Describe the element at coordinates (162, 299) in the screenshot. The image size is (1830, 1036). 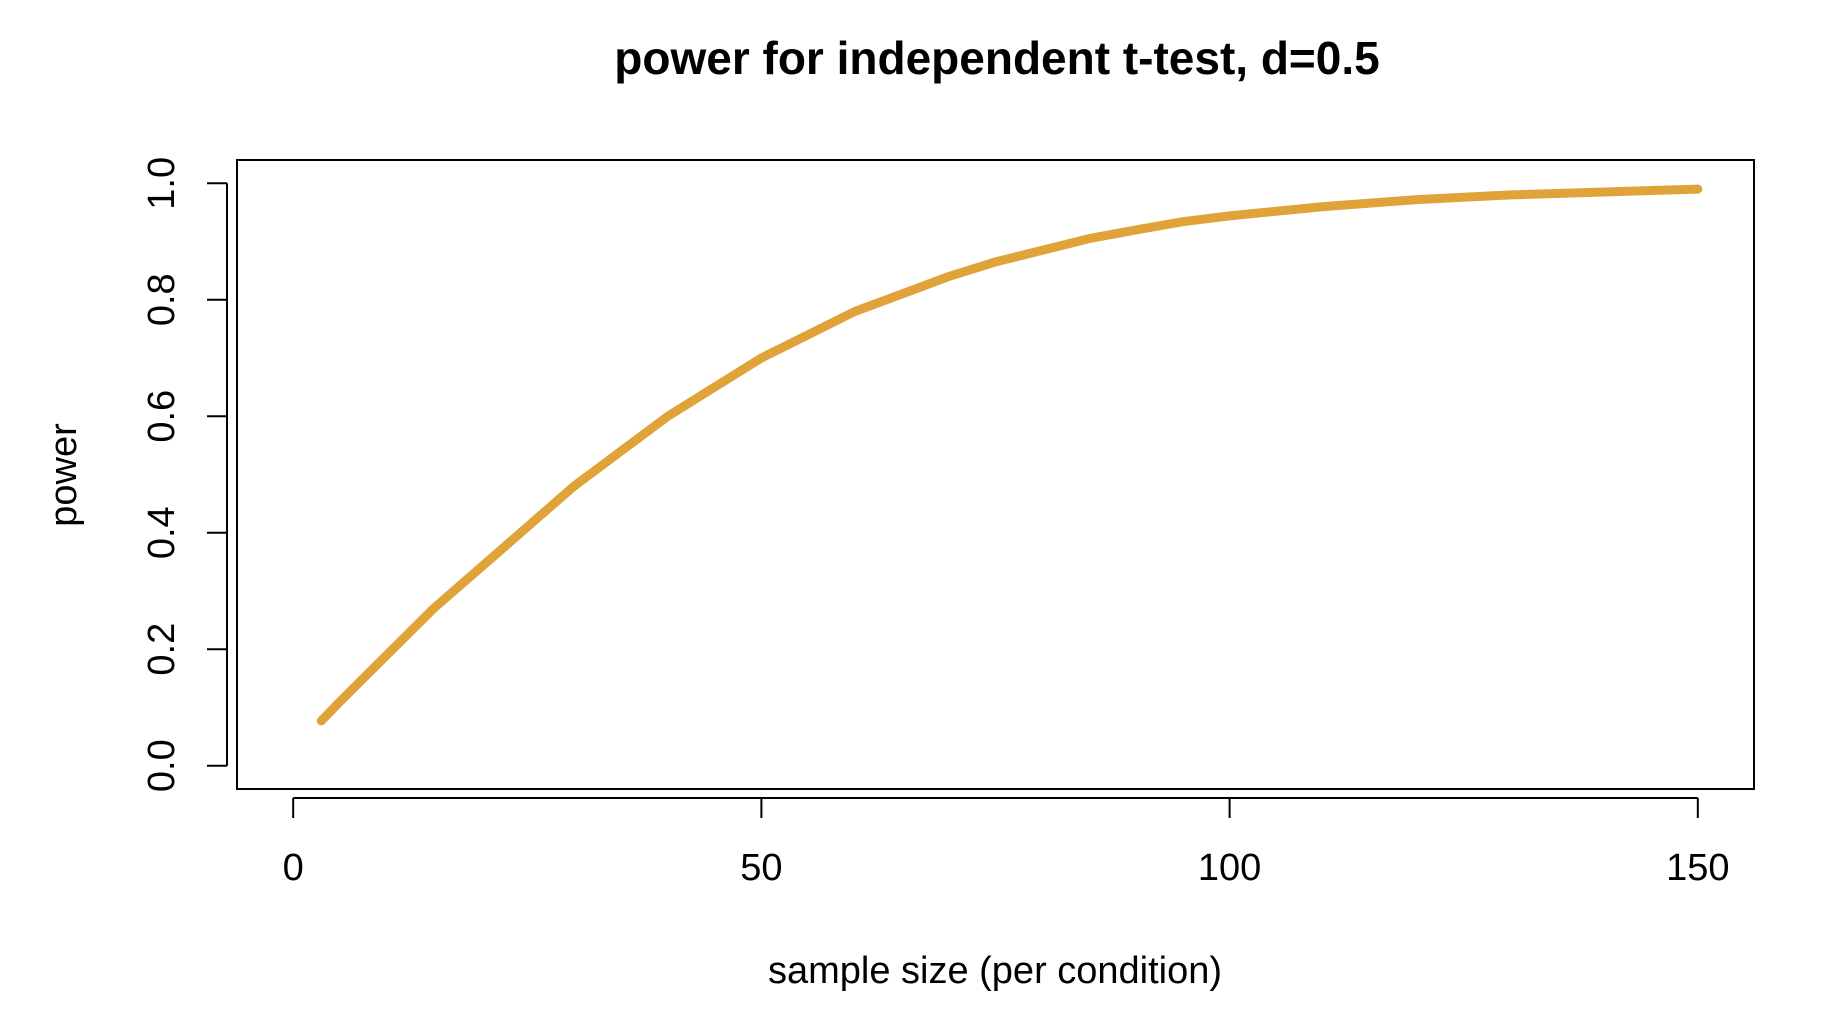
I see `y-tick-label: 0.8` at that location.